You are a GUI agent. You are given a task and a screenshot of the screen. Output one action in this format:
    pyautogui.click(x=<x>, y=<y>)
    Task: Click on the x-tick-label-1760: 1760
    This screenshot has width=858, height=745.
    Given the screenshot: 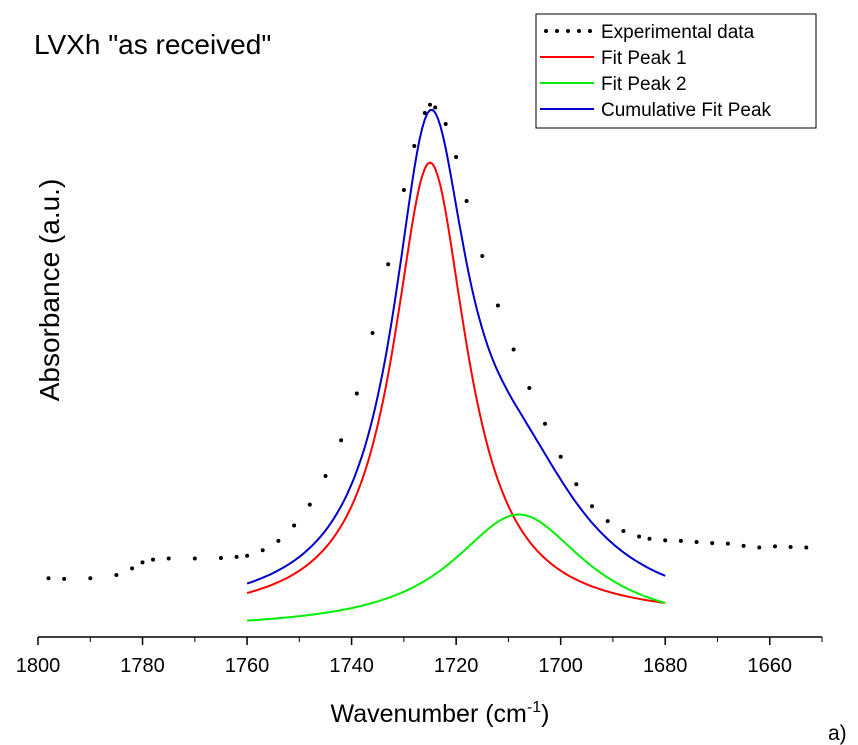 What is the action you would take?
    pyautogui.click(x=247, y=666)
    